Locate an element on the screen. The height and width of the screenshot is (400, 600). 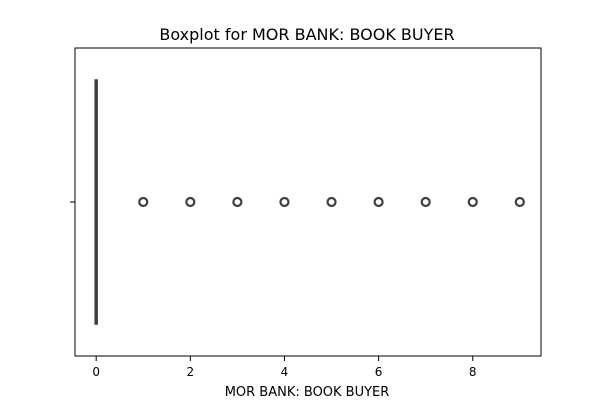
x-tick-label-3: 6 is located at coordinates (379, 372).